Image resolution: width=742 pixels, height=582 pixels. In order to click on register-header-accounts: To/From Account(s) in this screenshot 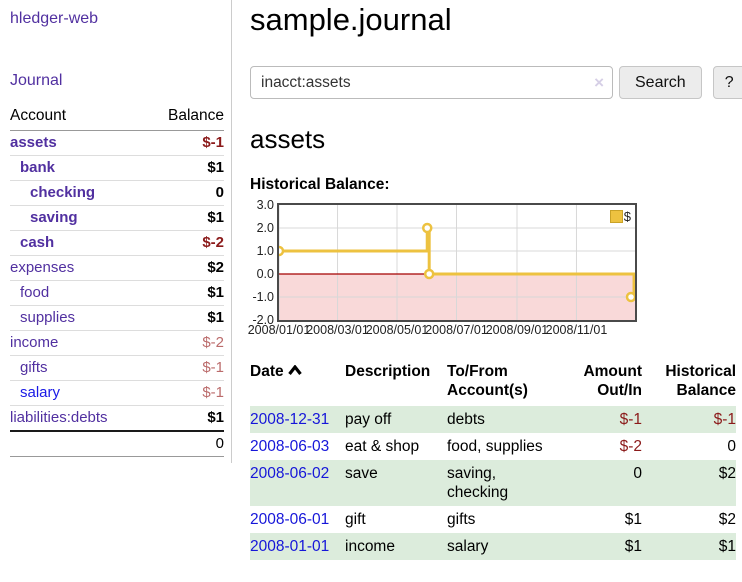, I will do `click(487, 381)`.